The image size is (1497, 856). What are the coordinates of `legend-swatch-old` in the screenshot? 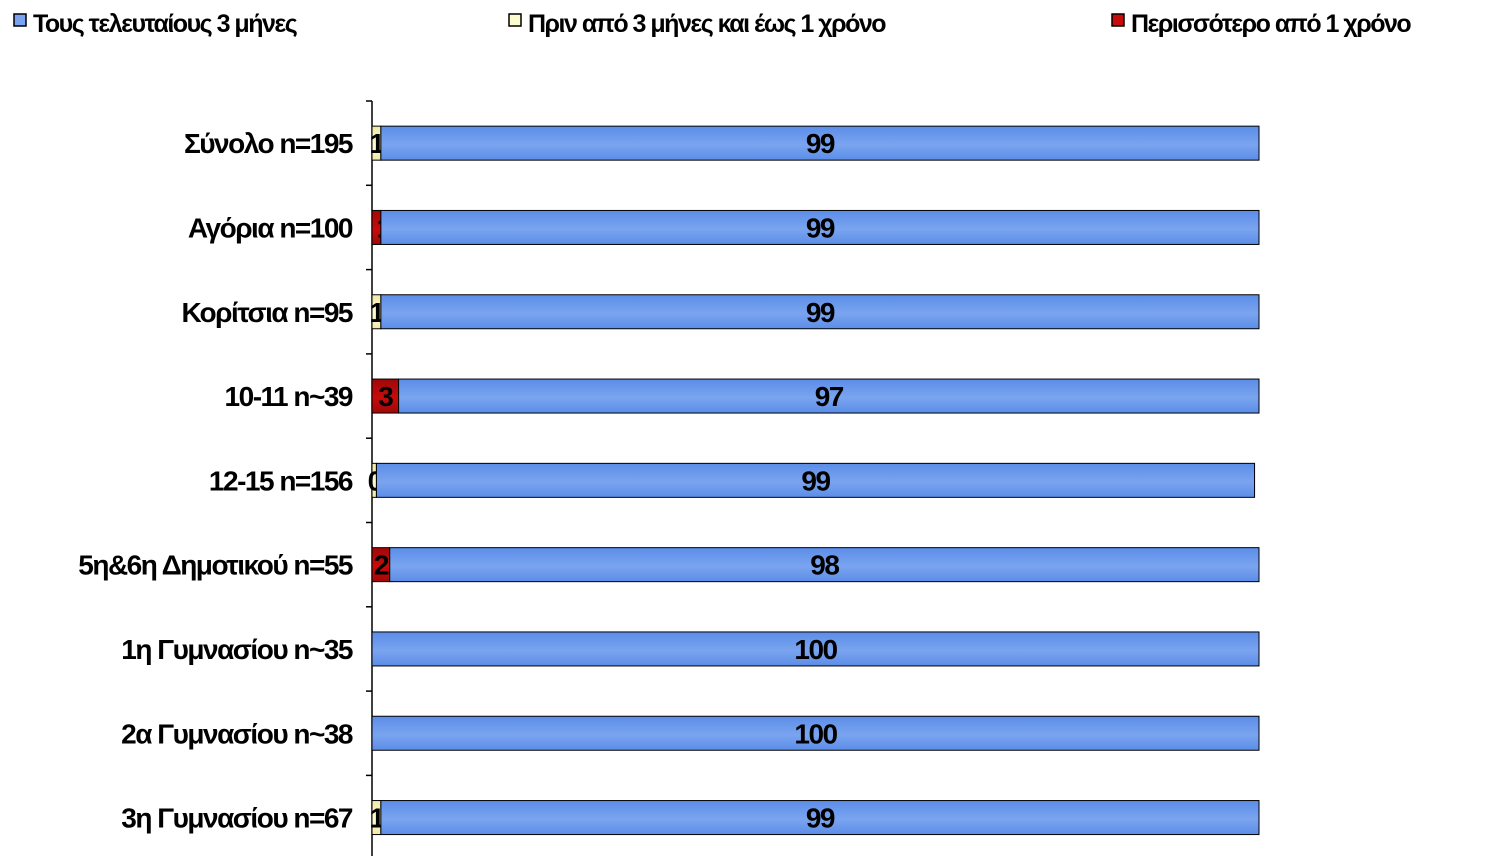 It's located at (1118, 20).